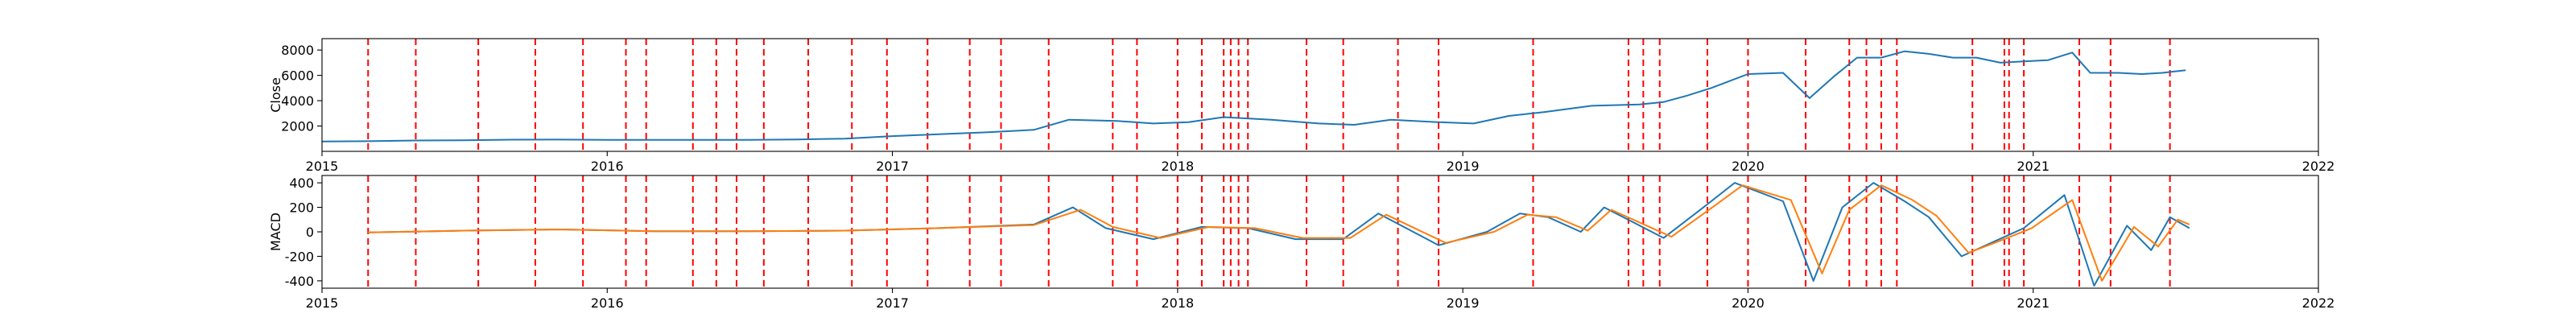 This screenshot has width=2576, height=322. Describe the element at coordinates (1177, 303) in the screenshot. I see `macd-x-tick-label-2018: 2018` at that location.